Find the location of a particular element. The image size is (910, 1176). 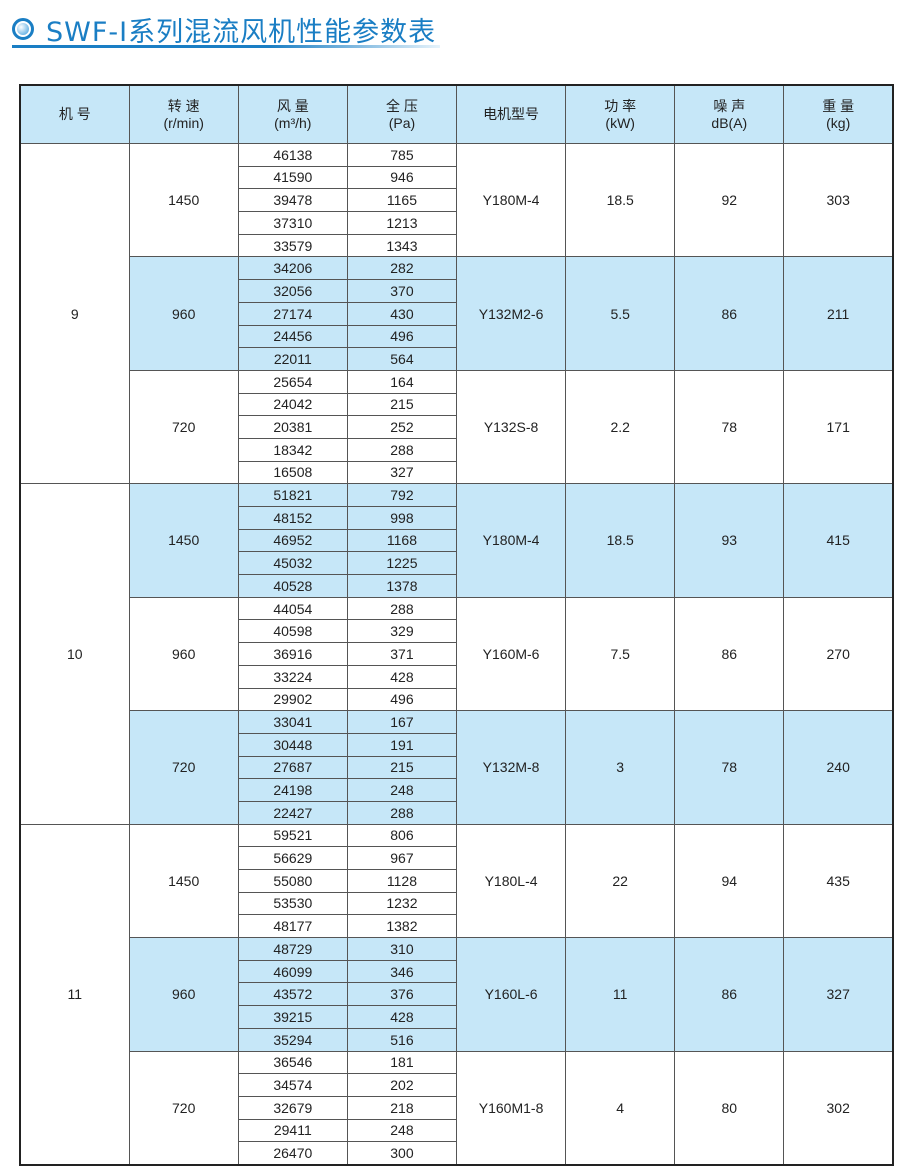

pressure-cell: 218 is located at coordinates (402, 1107).